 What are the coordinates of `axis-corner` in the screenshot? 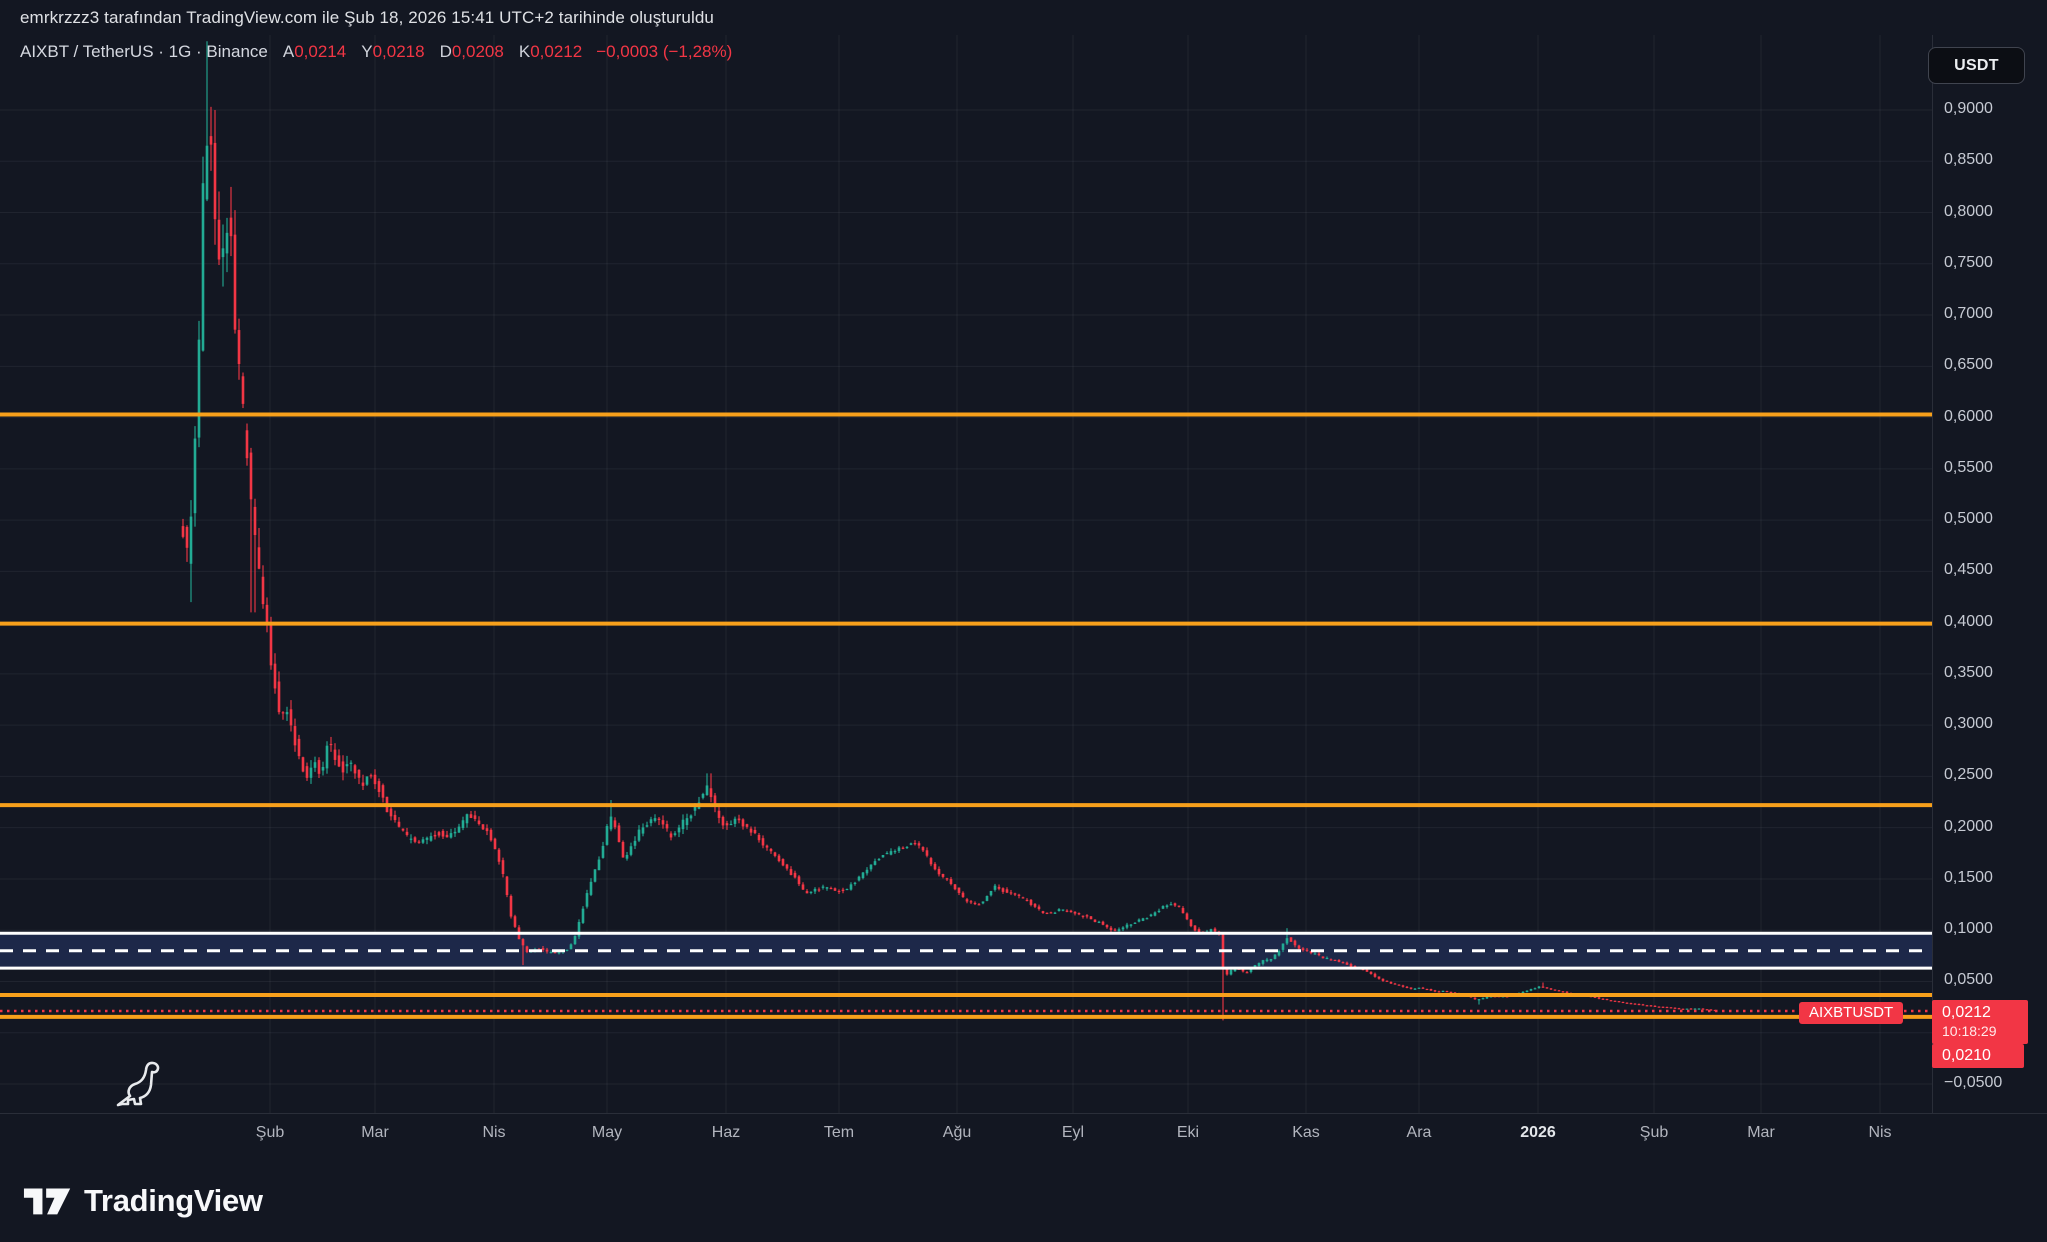 It's located at (1989, 1134).